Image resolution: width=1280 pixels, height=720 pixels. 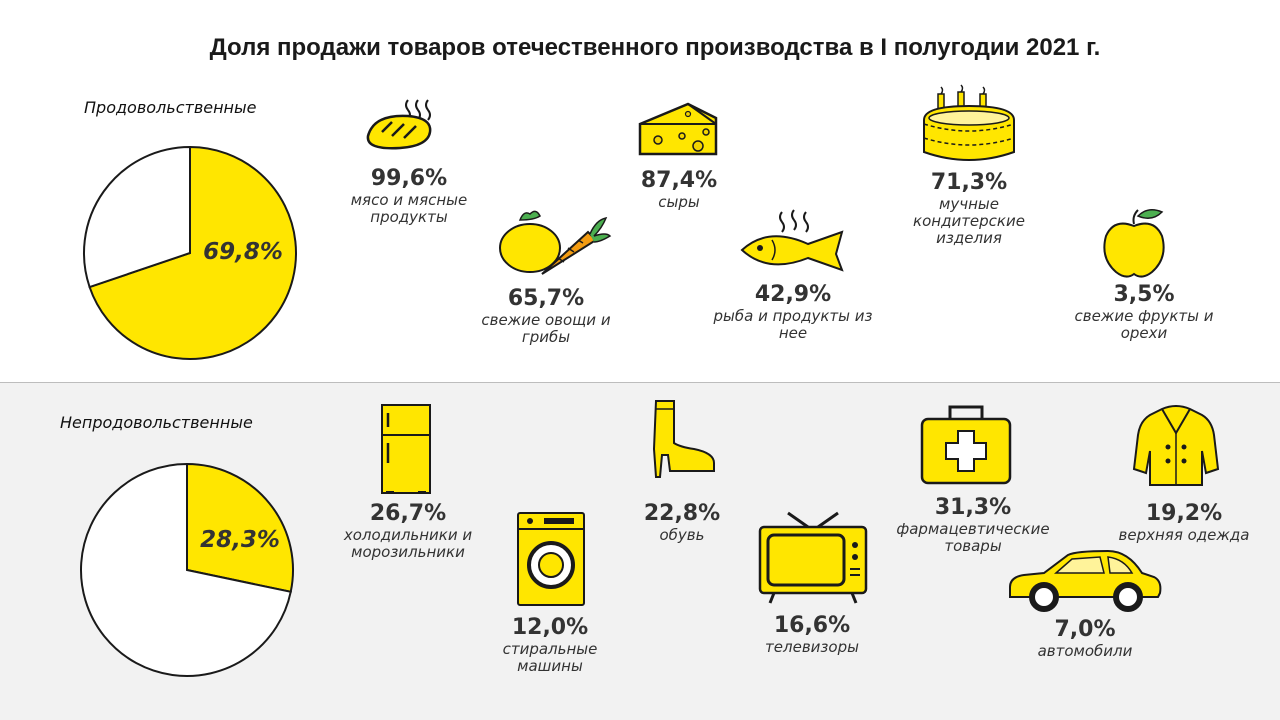 I want to click on steak-icon, so click(x=399, y=124).